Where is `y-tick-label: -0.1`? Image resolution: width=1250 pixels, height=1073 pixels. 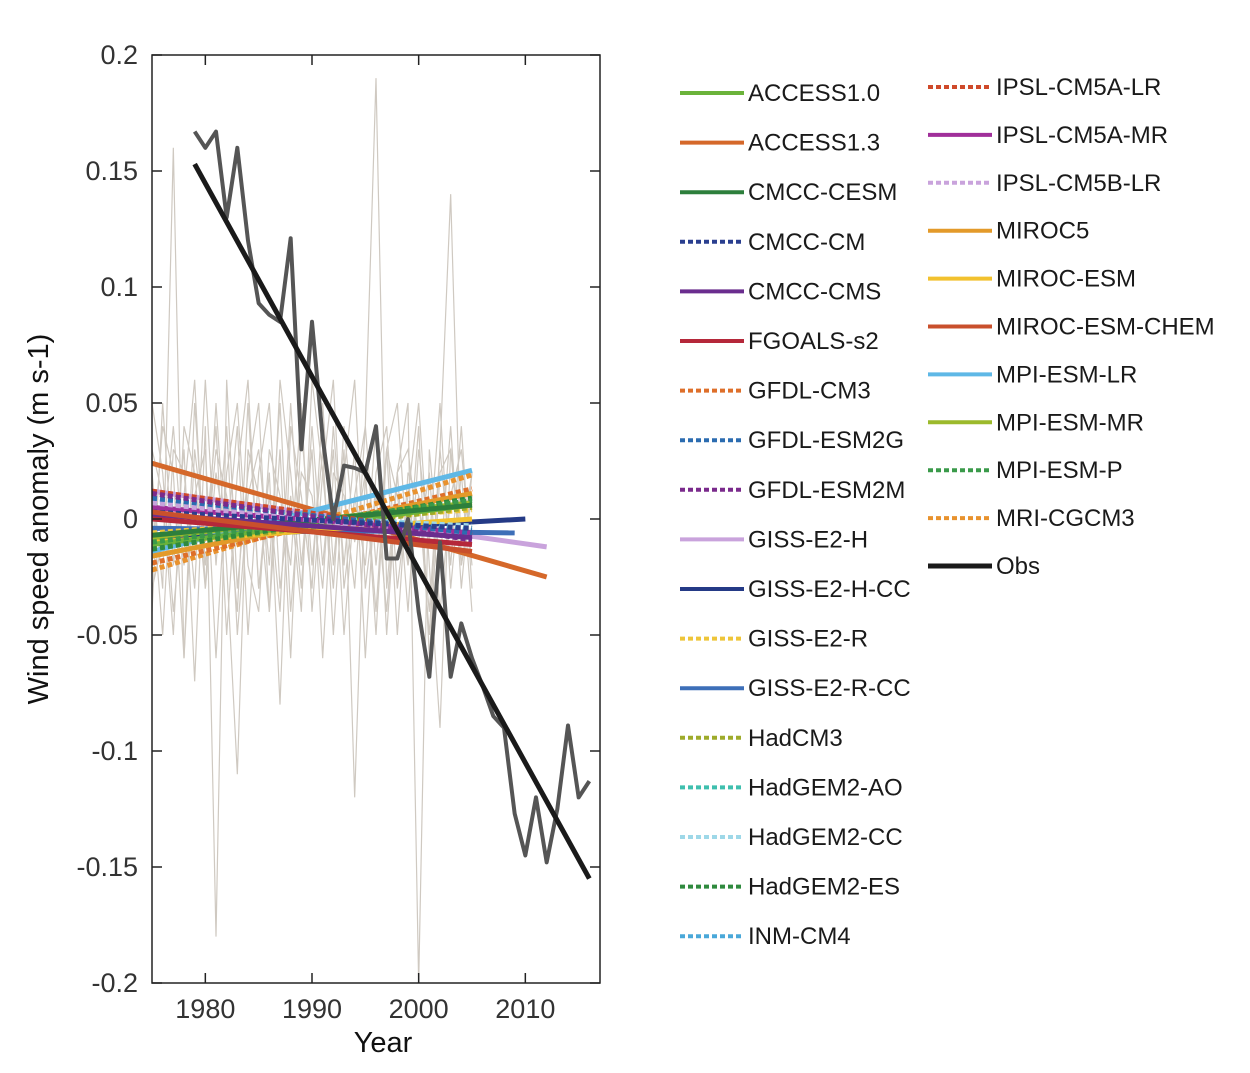
y-tick-label: -0.1 is located at coordinates (114, 751).